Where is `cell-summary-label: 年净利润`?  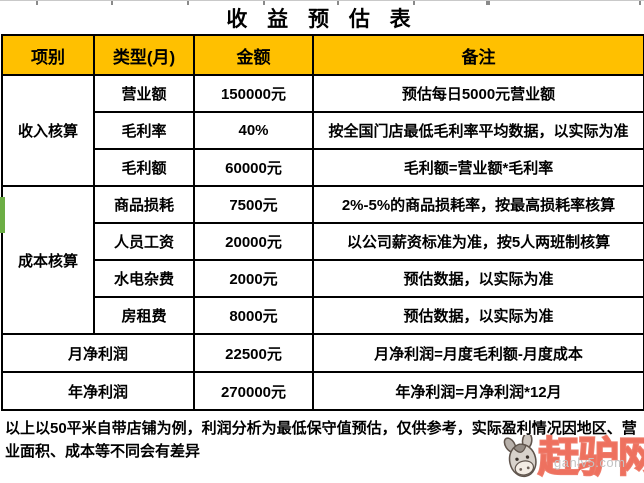
cell-summary-label: 年净利润 is located at coordinates (98, 391).